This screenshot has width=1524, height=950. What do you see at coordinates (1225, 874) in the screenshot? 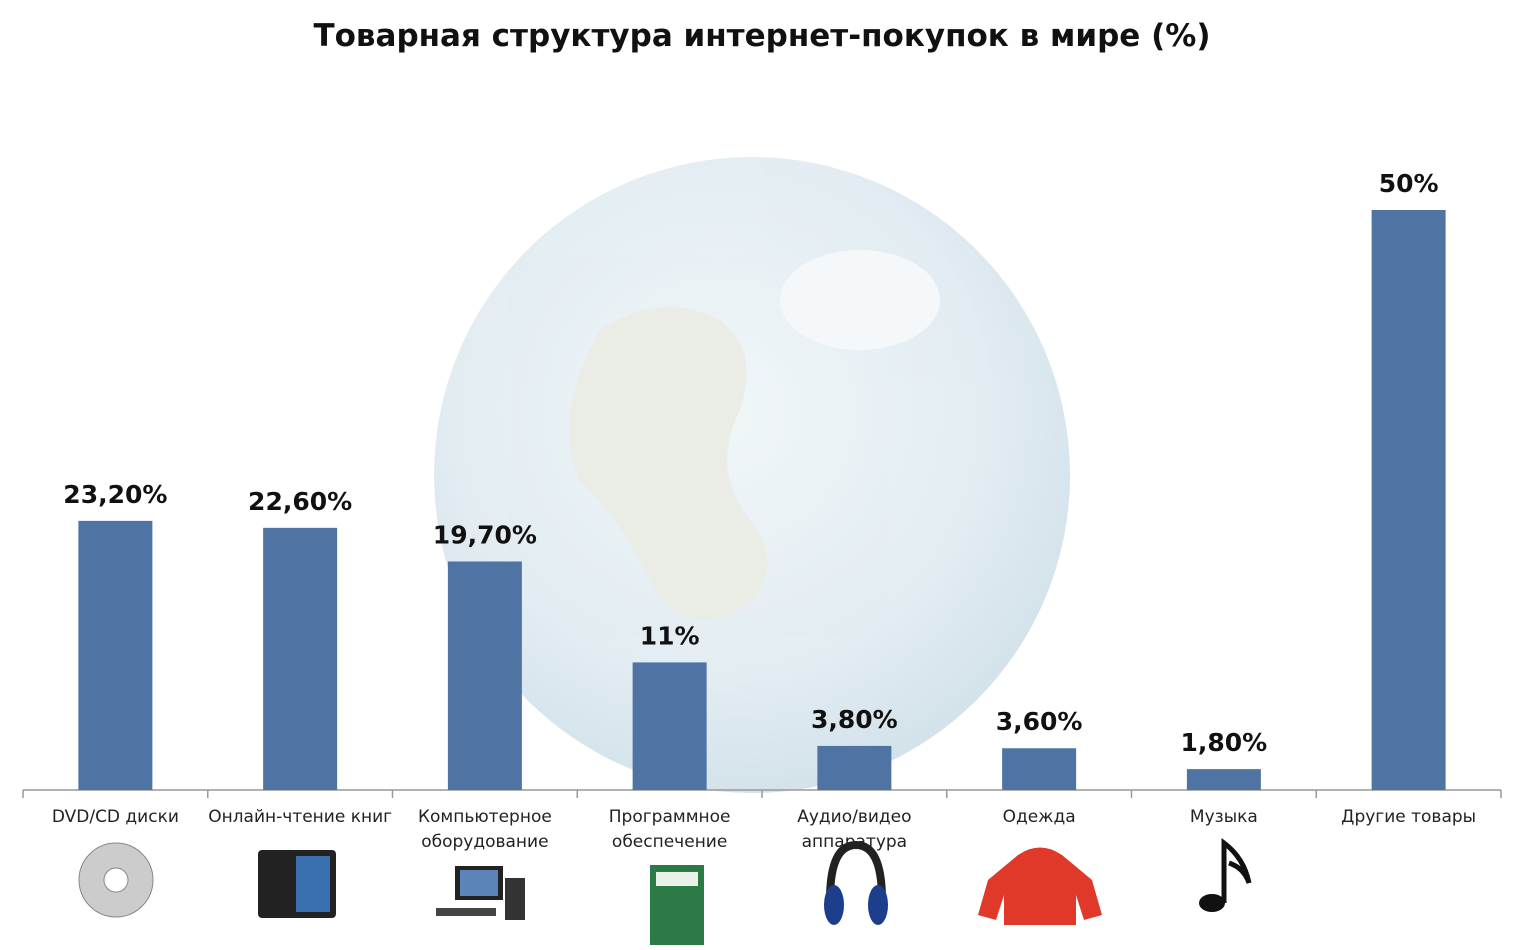
I see `icon-note` at bounding box center [1225, 874].